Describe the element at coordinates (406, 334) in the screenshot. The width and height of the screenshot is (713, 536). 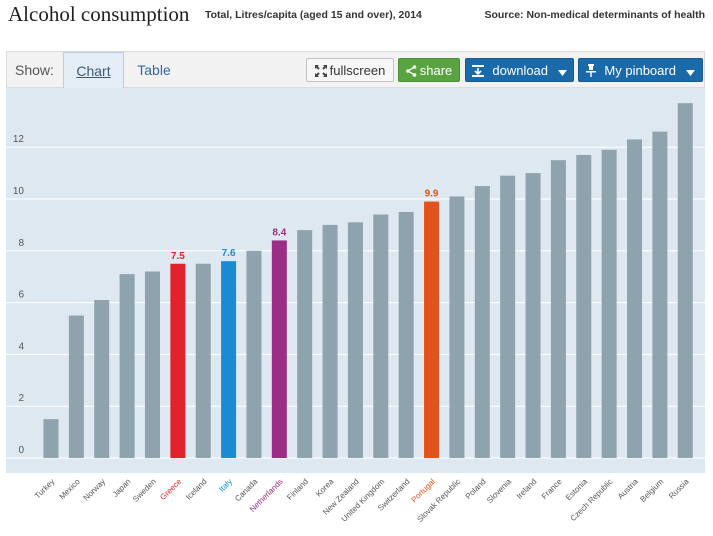
I see `bar-switzerland` at that location.